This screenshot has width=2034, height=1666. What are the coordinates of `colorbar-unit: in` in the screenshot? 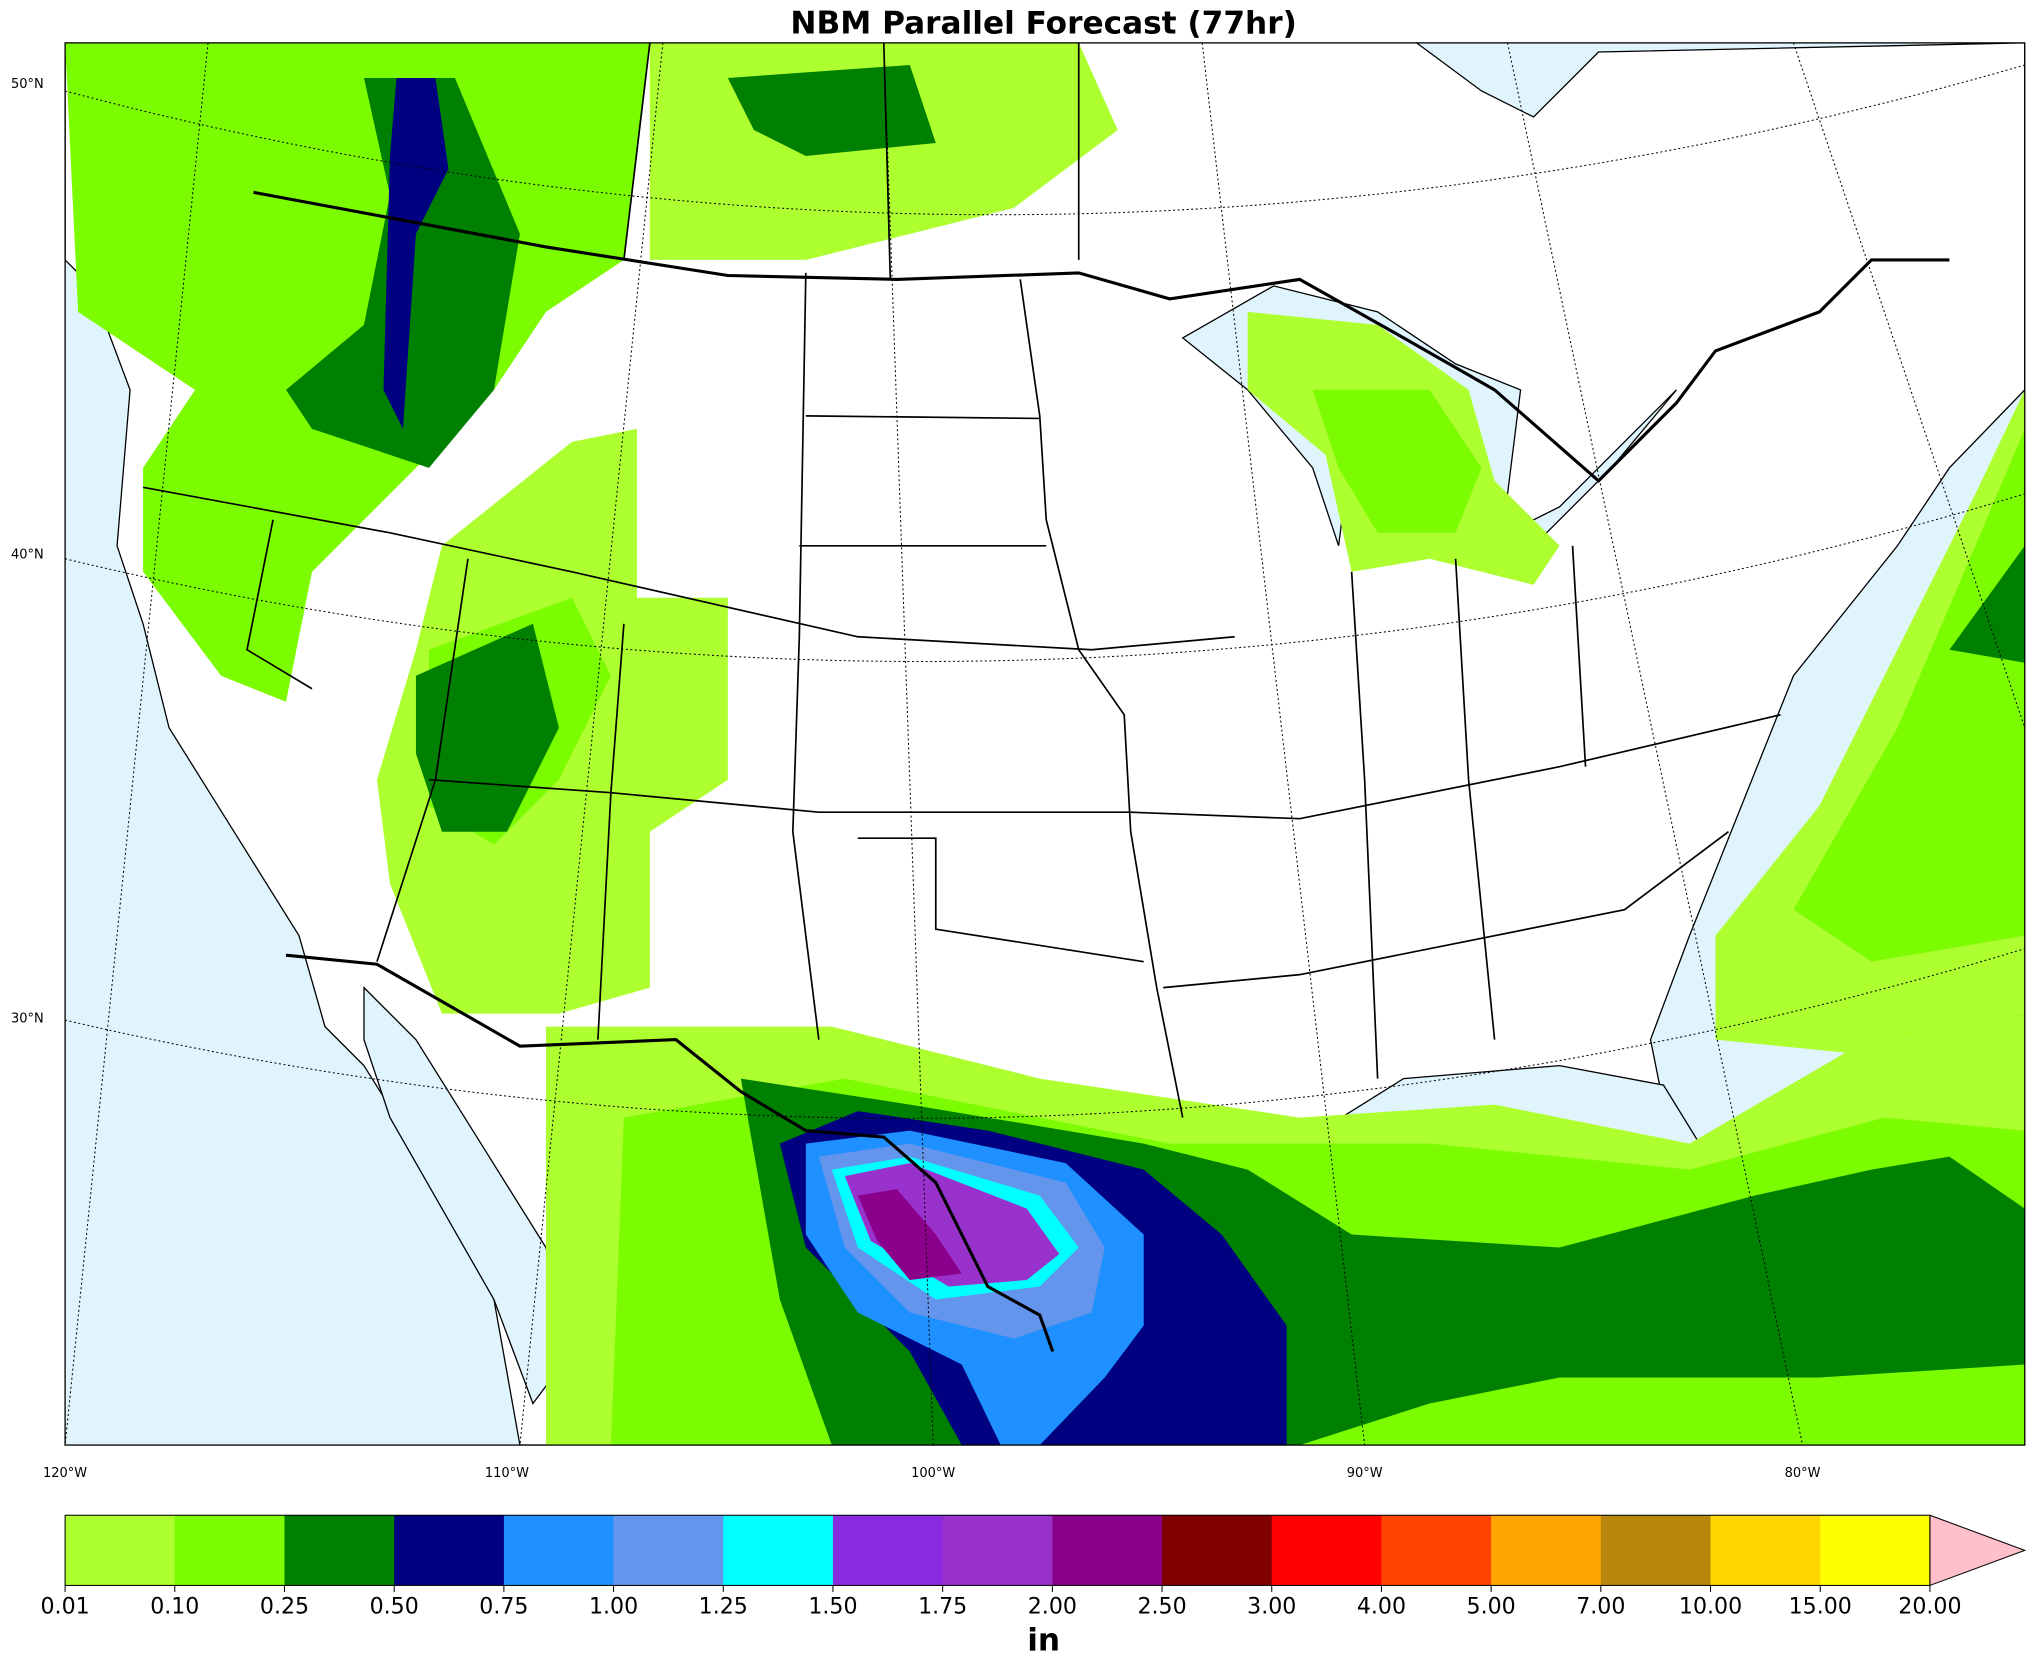 It's located at (1043, 1640).